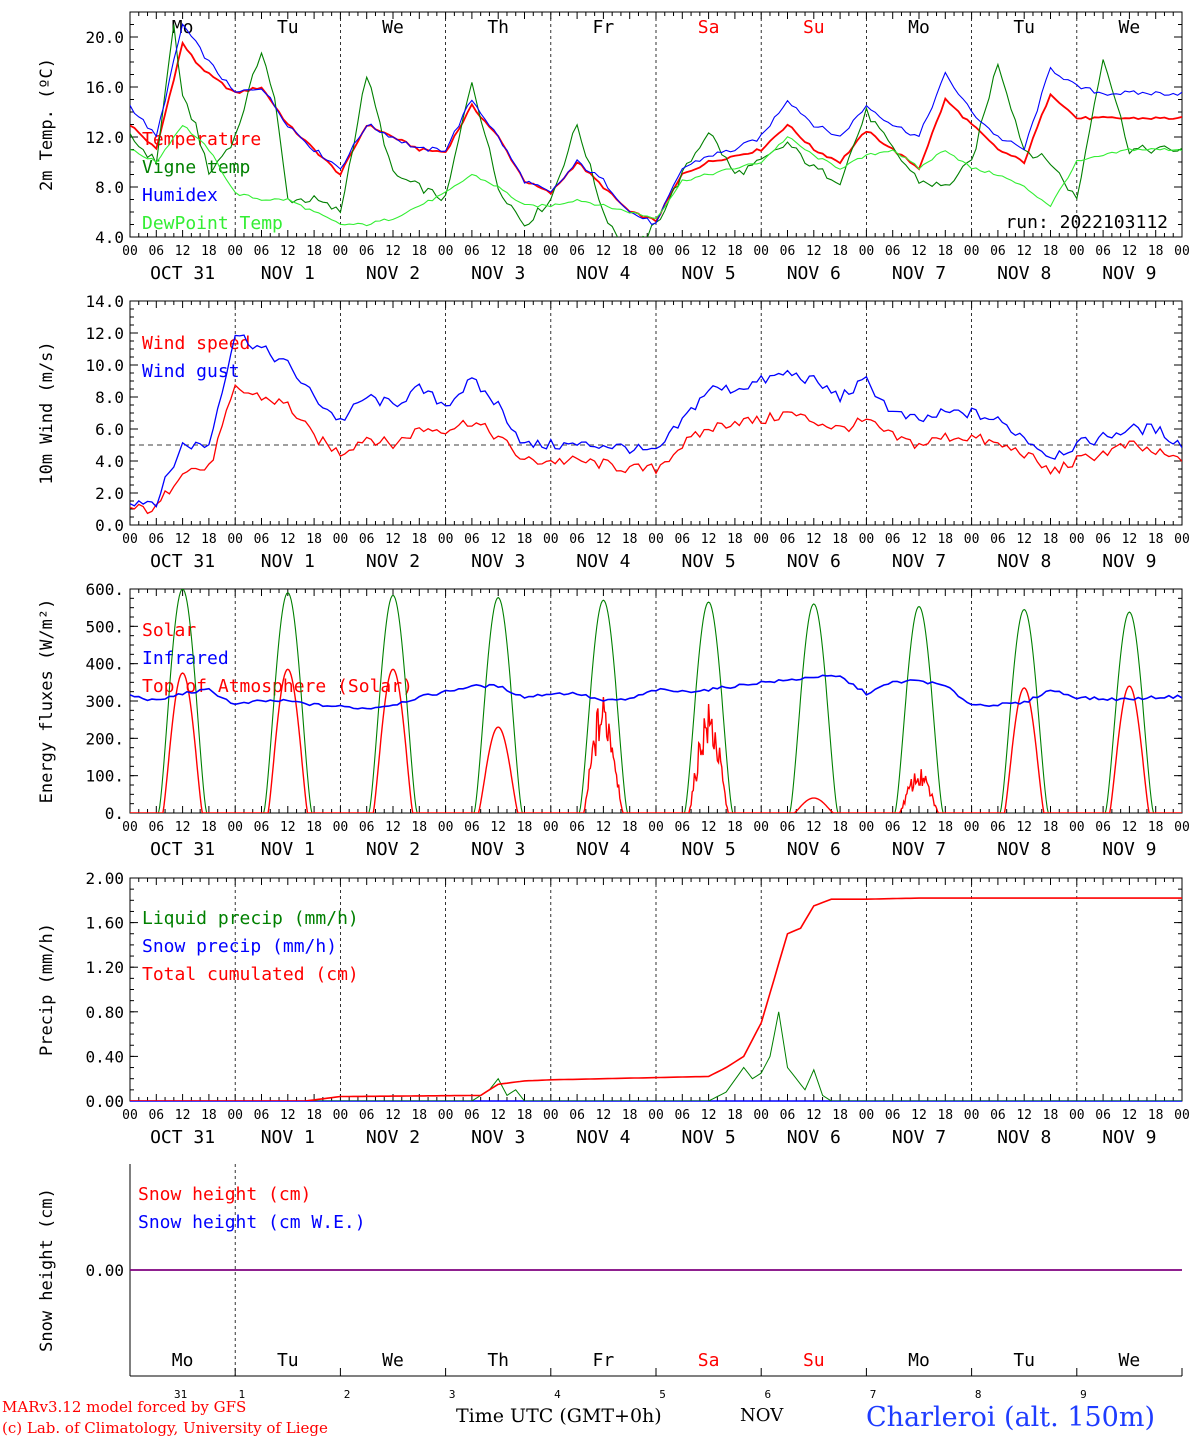  I want to click on y-axis-label: Energy fluxes (W/m²), so click(47, 701).